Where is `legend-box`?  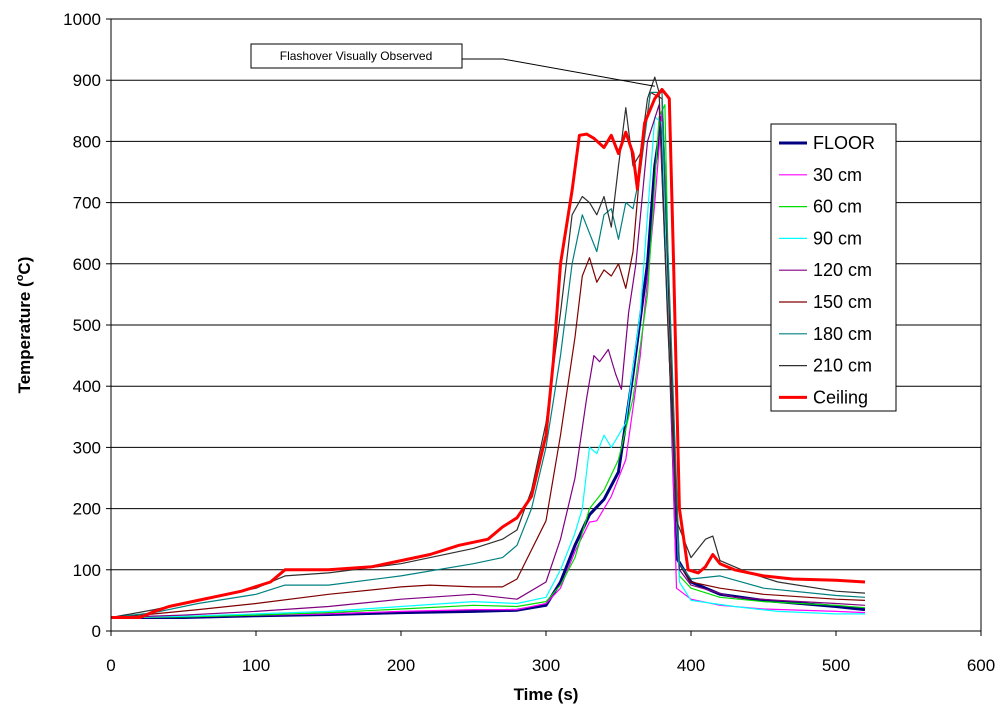 legend-box is located at coordinates (833, 267).